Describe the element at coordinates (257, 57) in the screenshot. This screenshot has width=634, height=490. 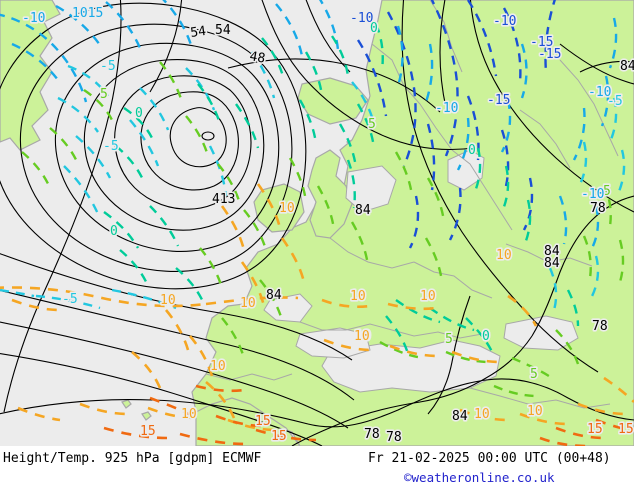
I see `height-contour-label: 48` at that location.